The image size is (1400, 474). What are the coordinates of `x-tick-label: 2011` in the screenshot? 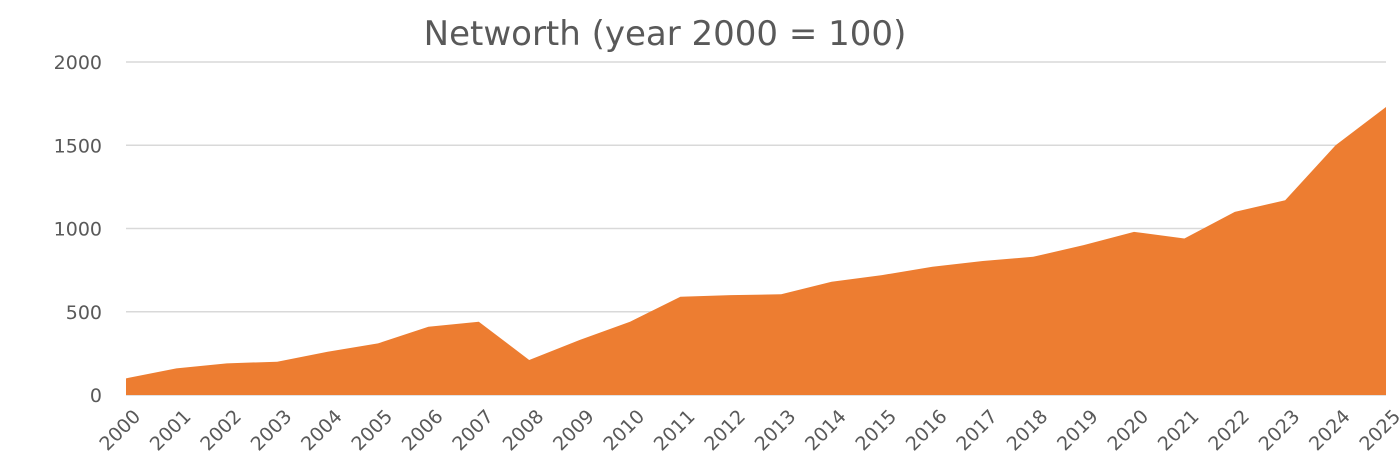 It's located at (675, 431).